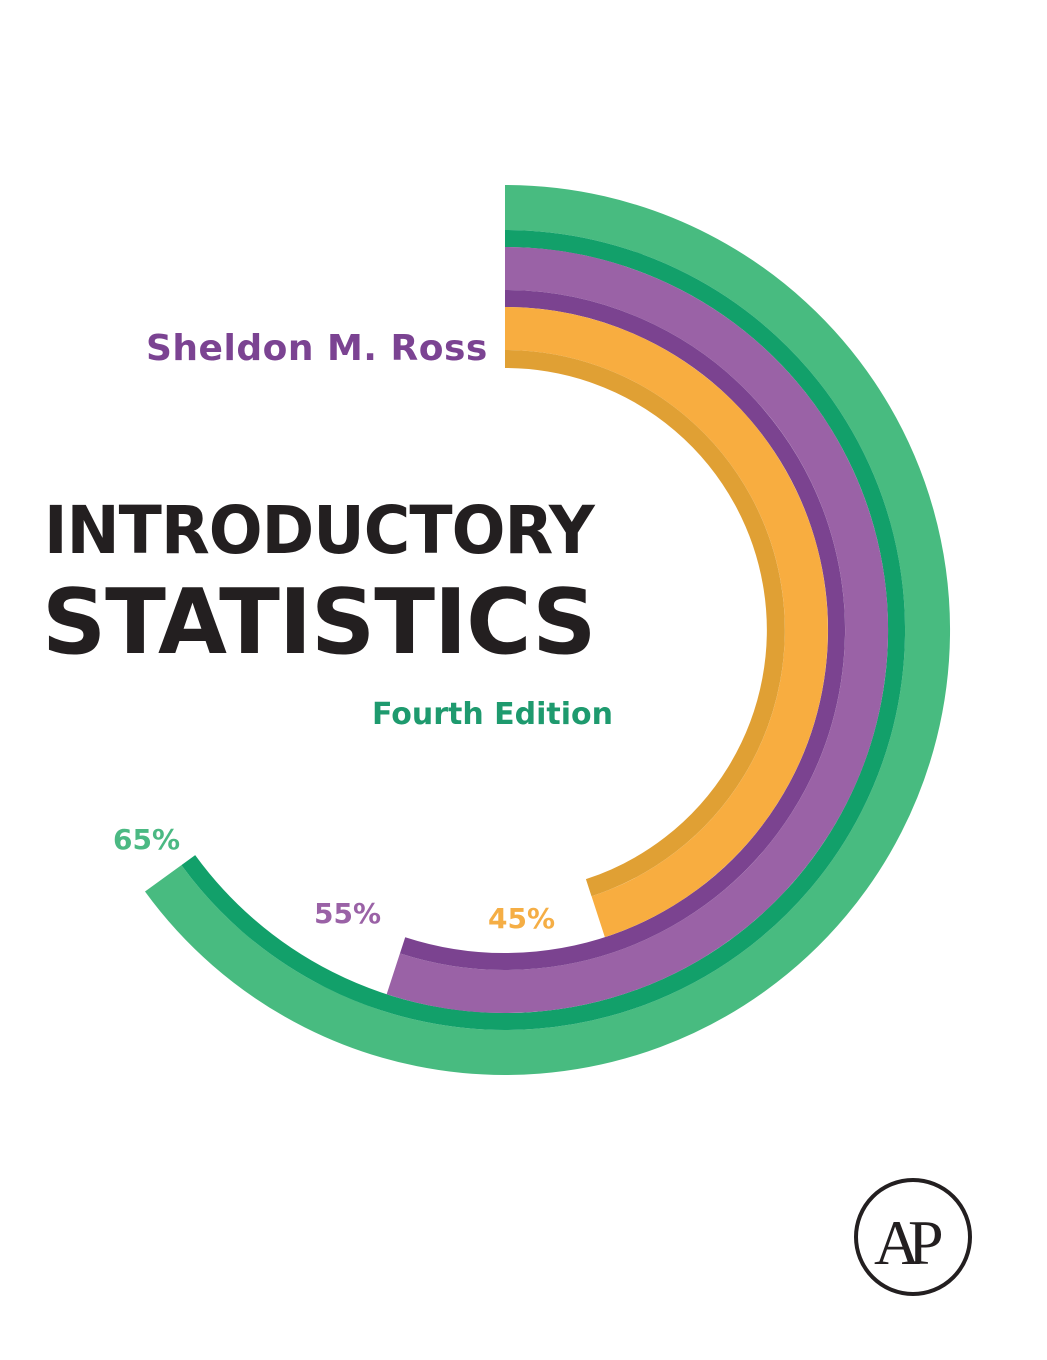 The width and height of the screenshot is (1047, 1360). Describe the element at coordinates (493, 714) in the screenshot. I see `edition-label: Fourth Edition` at that location.